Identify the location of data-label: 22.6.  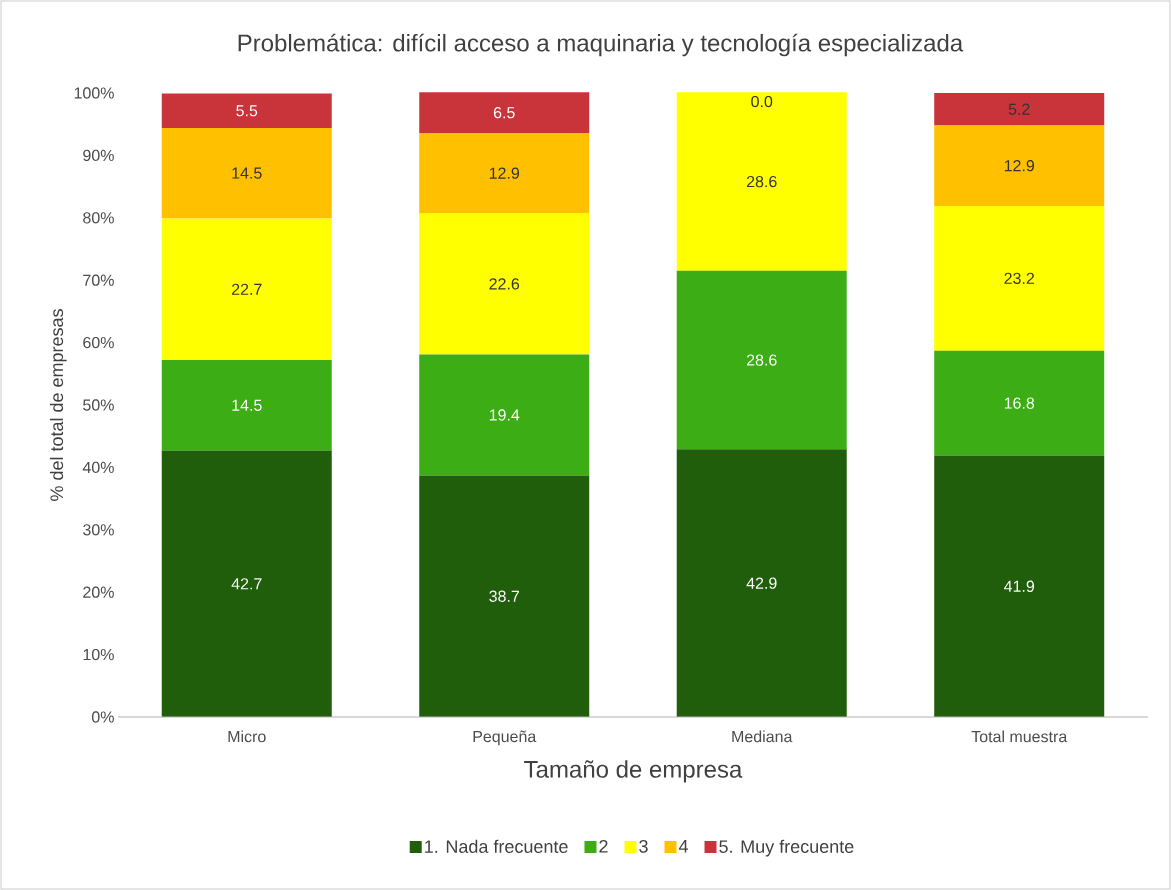
(504, 284).